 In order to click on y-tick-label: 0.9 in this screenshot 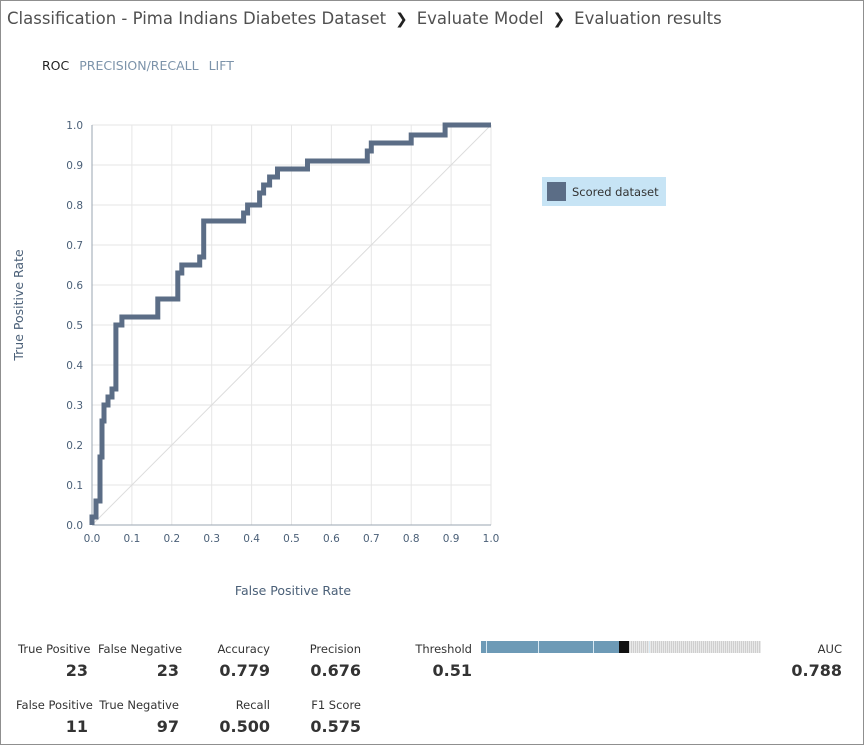, I will do `click(74, 166)`.